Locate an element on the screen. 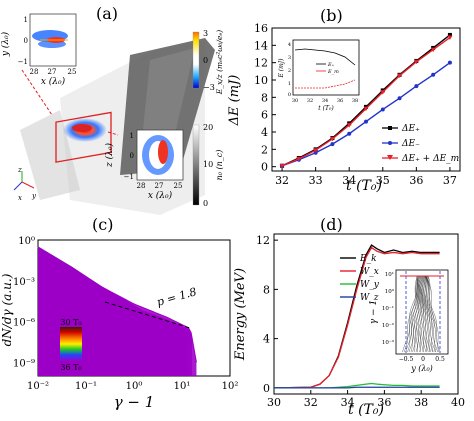 The width and height of the screenshot is (474, 421). time-colorbar is located at coordinates (71, 344).